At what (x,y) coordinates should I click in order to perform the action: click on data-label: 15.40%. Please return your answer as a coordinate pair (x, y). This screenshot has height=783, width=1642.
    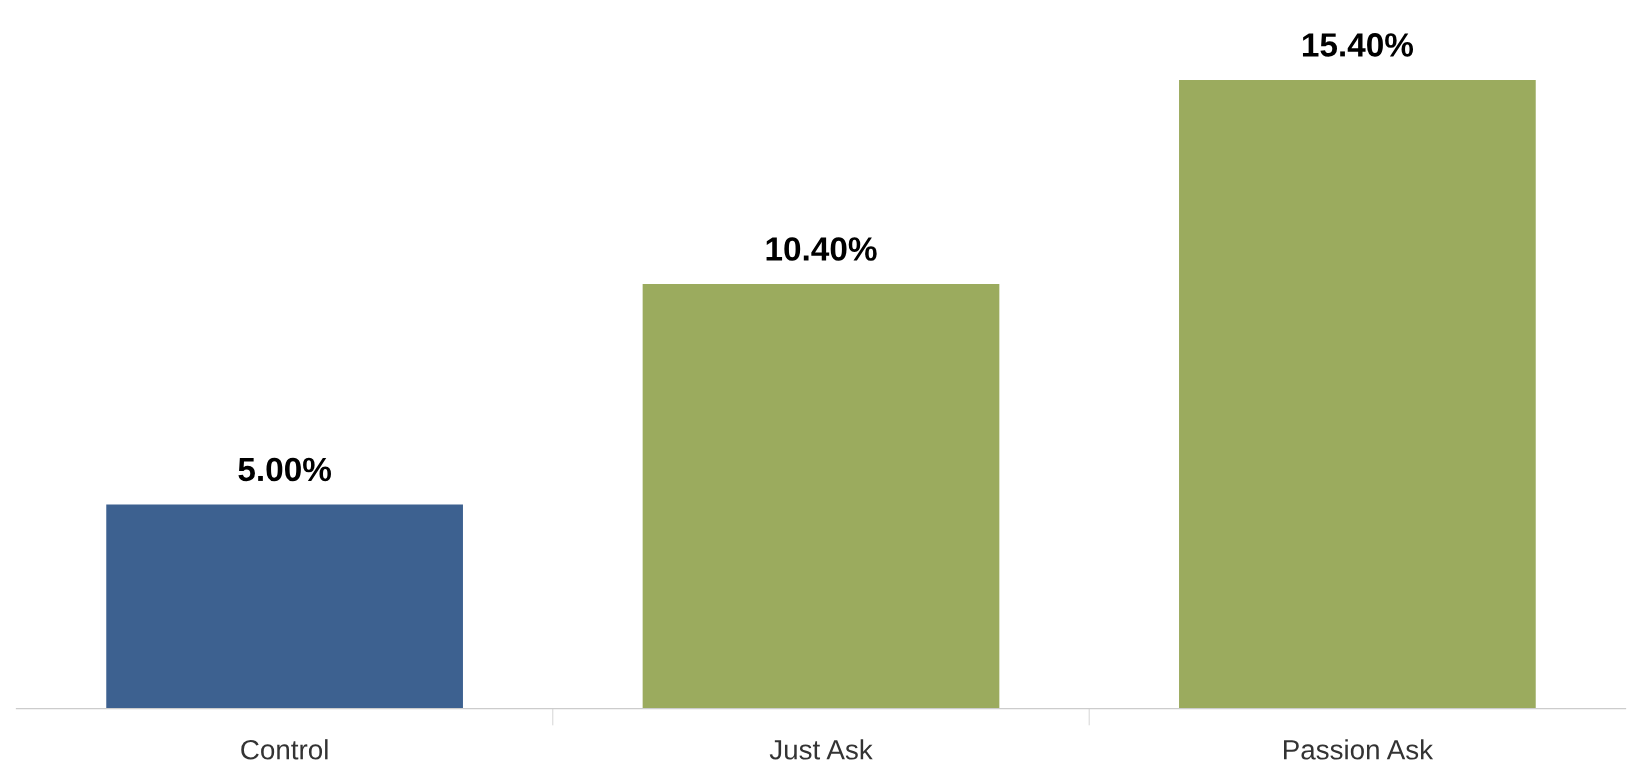
    Looking at the image, I should click on (1358, 45).